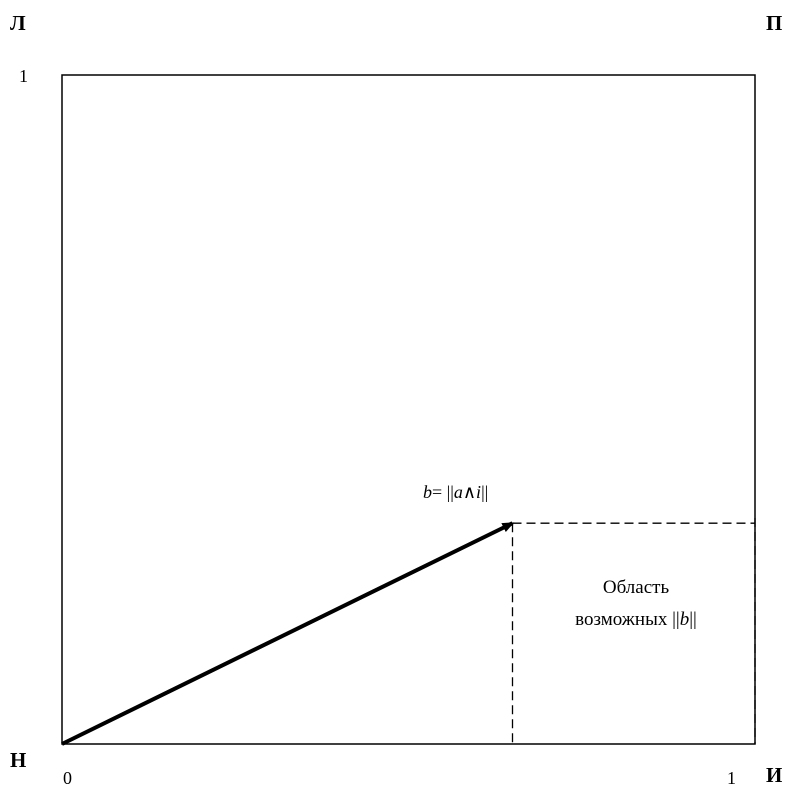 This screenshot has width=790, height=785. I want to click on corner-label-bottom-right: И, so click(774, 774).